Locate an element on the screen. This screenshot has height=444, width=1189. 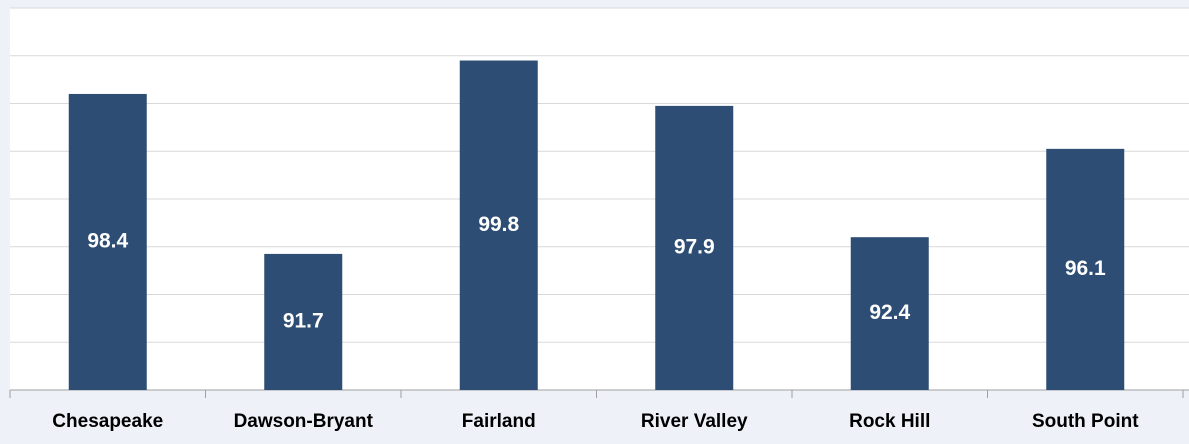
value-label: 97.9 is located at coordinates (694, 246).